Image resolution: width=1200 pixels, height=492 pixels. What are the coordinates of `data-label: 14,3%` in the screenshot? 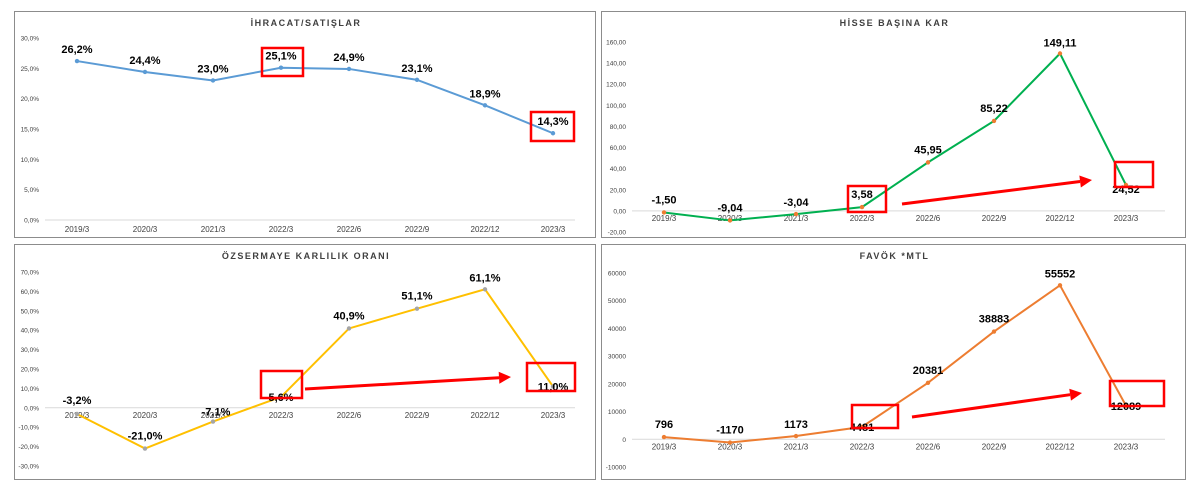 It's located at (552, 122).